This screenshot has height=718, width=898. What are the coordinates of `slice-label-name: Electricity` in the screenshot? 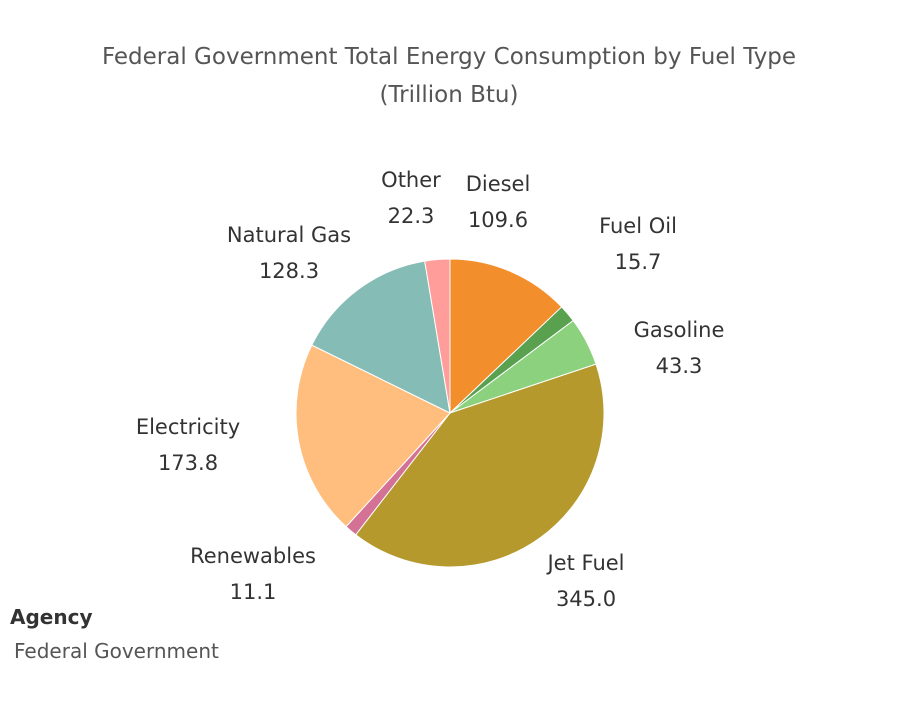 It's located at (188, 427).